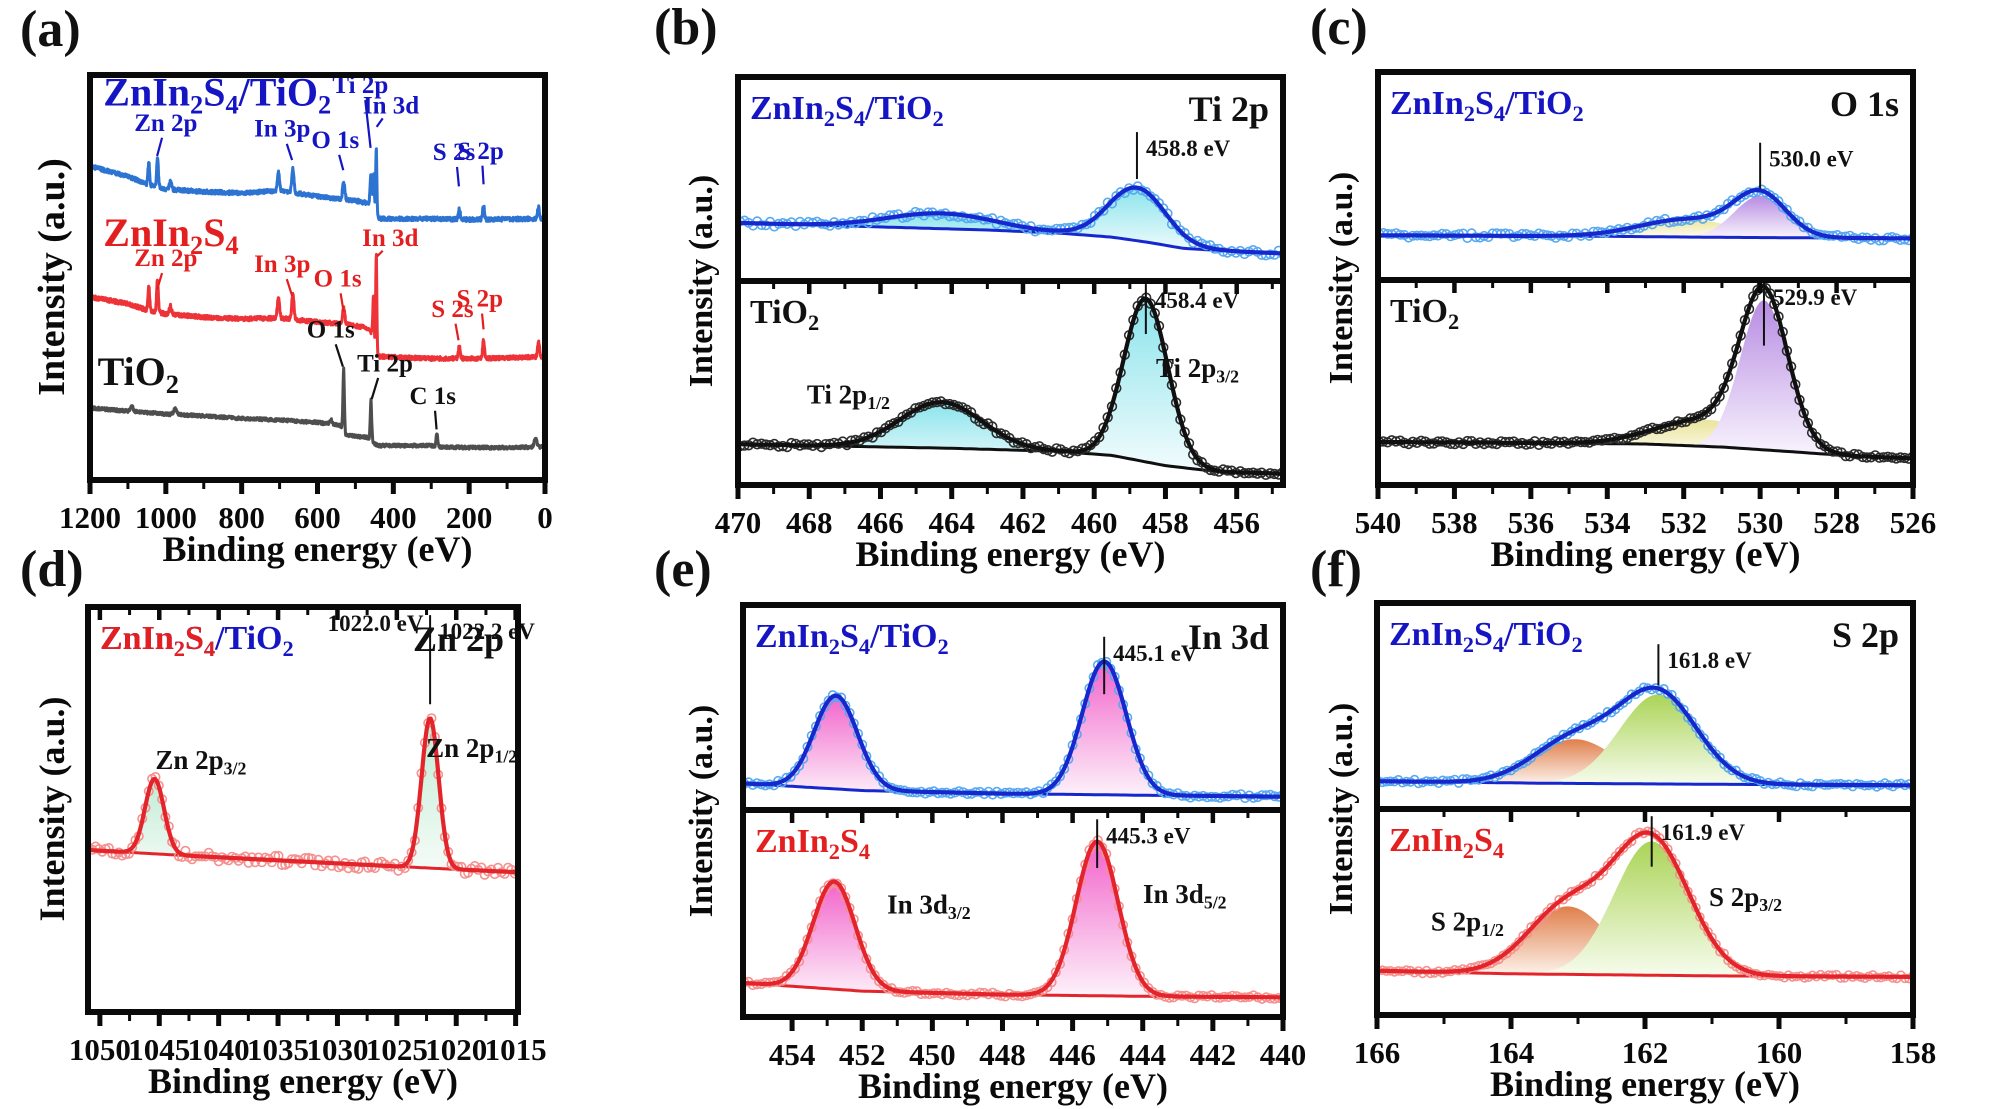 The width and height of the screenshot is (2000, 1109). What do you see at coordinates (278, 1049) in the screenshot?
I see `svg-text: 1035` at bounding box center [278, 1049].